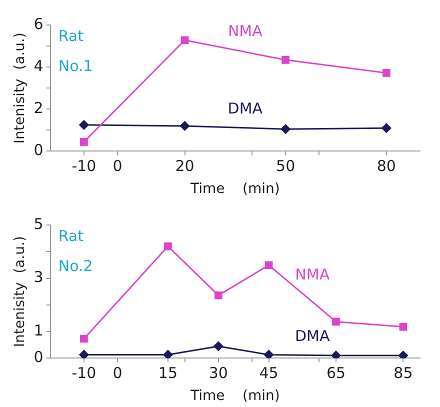  I want to click on x-tick-label: 85, so click(403, 373).